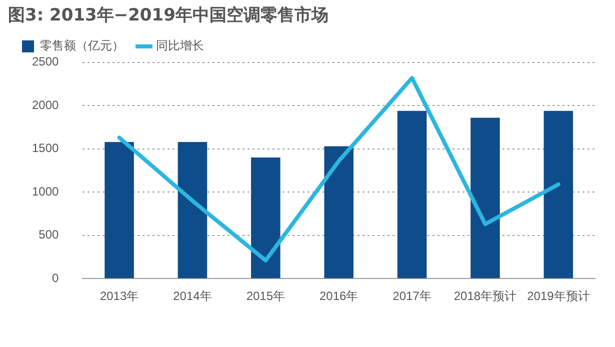 This screenshot has height=347, width=615. What do you see at coordinates (192, 296) in the screenshot?
I see `x-tick-label: 2014年` at bounding box center [192, 296].